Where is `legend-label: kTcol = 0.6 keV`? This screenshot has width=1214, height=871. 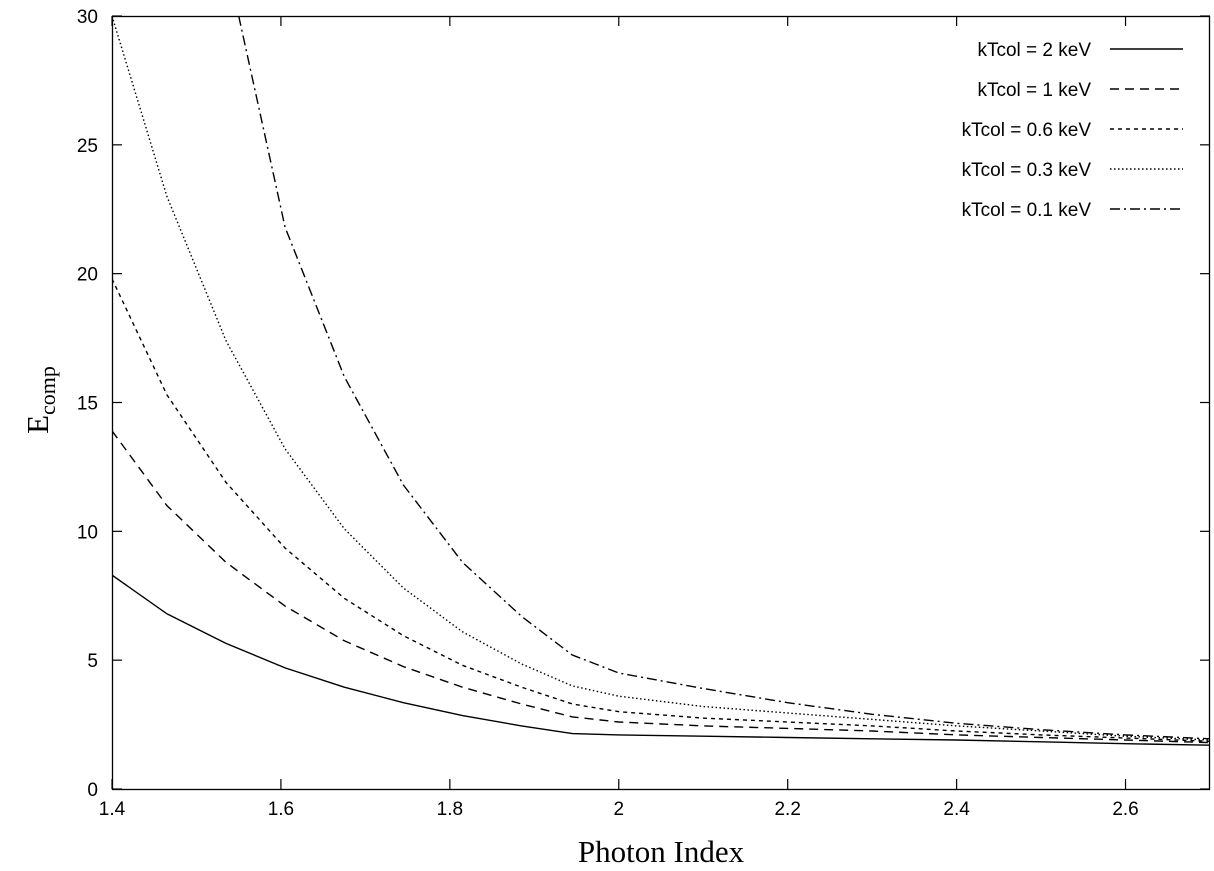
legend-label: kTcol = 0.6 keV is located at coordinates (1027, 130).